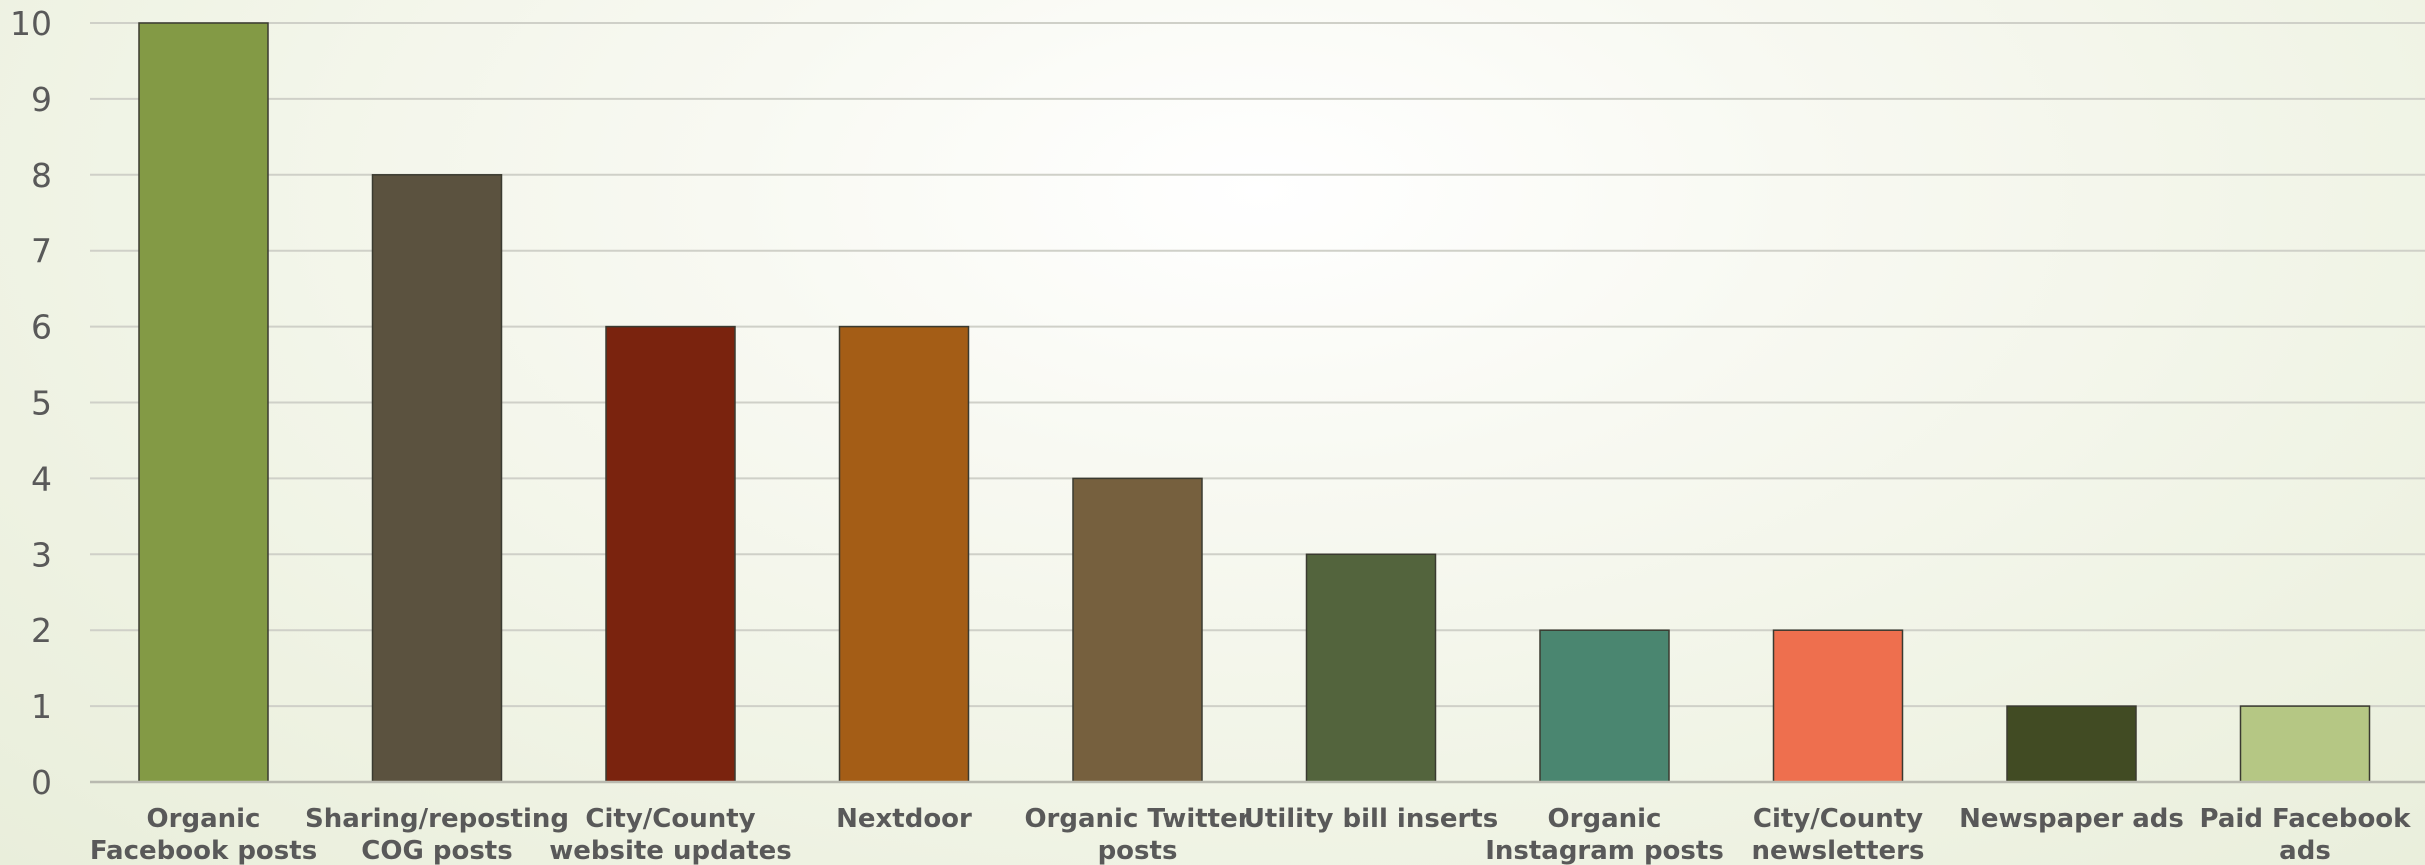 This screenshot has width=2425, height=865. I want to click on y-tick-label: 1, so click(41, 706).